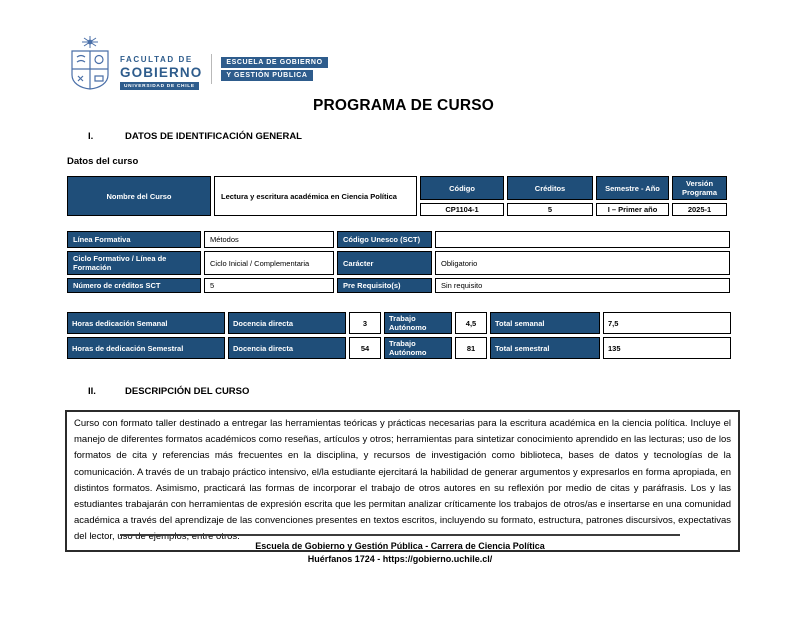 This screenshot has width=800, height=618. Describe the element at coordinates (287, 348) in the screenshot. I see `docencia-directa-label-cell2: Docencia directa` at that location.